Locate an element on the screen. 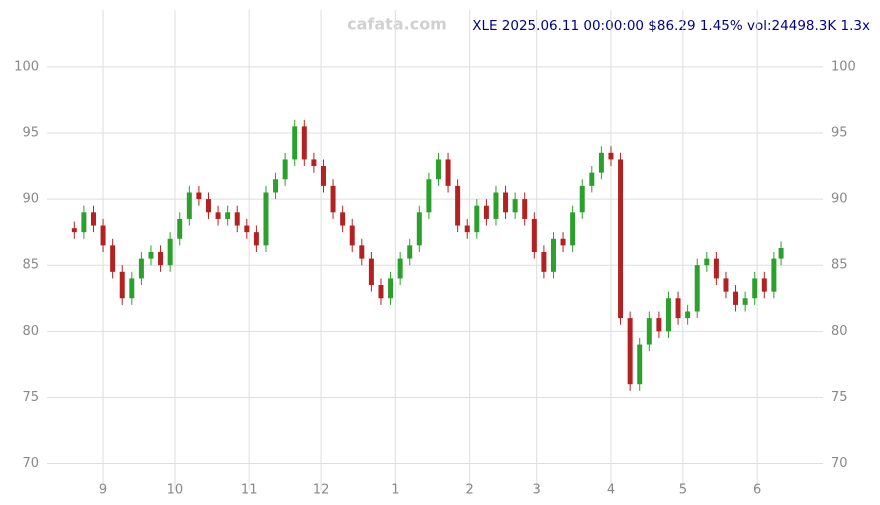 The width and height of the screenshot is (880, 505). y2-tick-label: 80 is located at coordinates (839, 331).